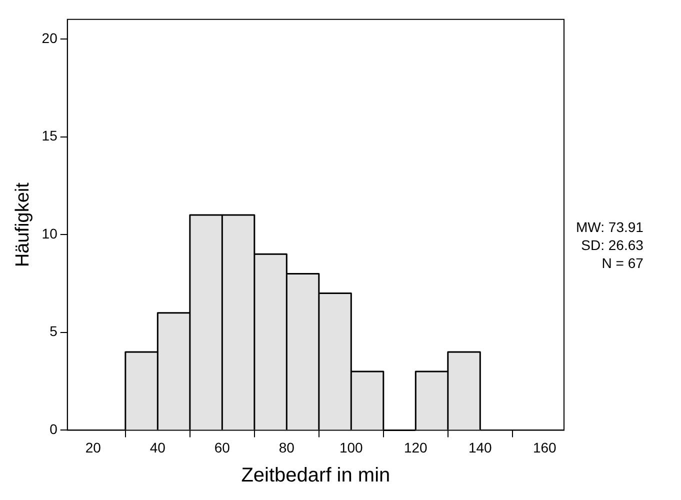 The width and height of the screenshot is (681, 500). I want to click on text: N = 67, so click(622, 263).